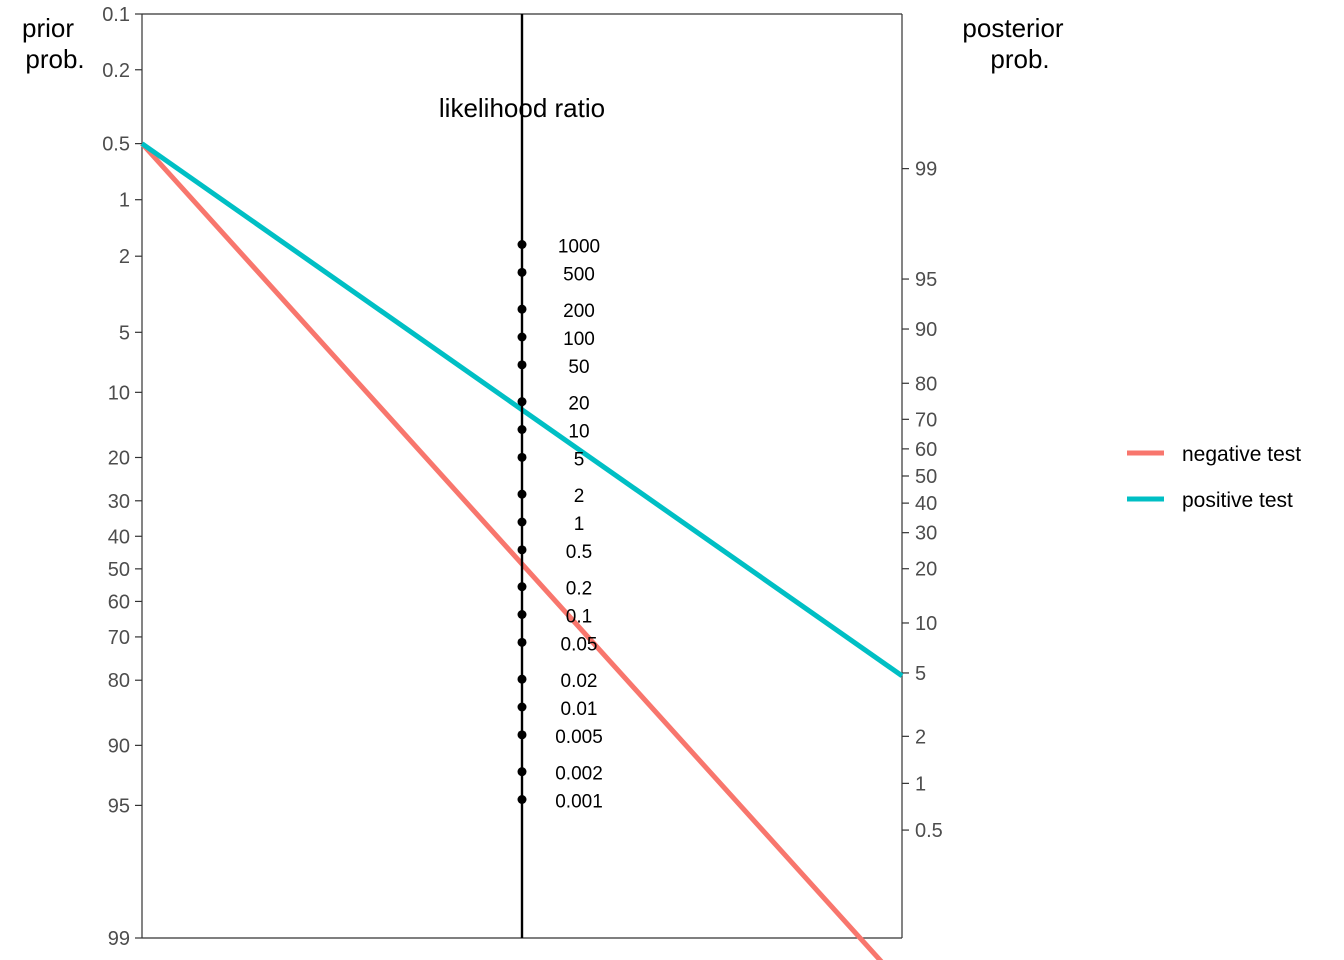 Image resolution: width=1344 pixels, height=960 pixels. I want to click on lr-tick-dot-0p2, so click(522, 587).